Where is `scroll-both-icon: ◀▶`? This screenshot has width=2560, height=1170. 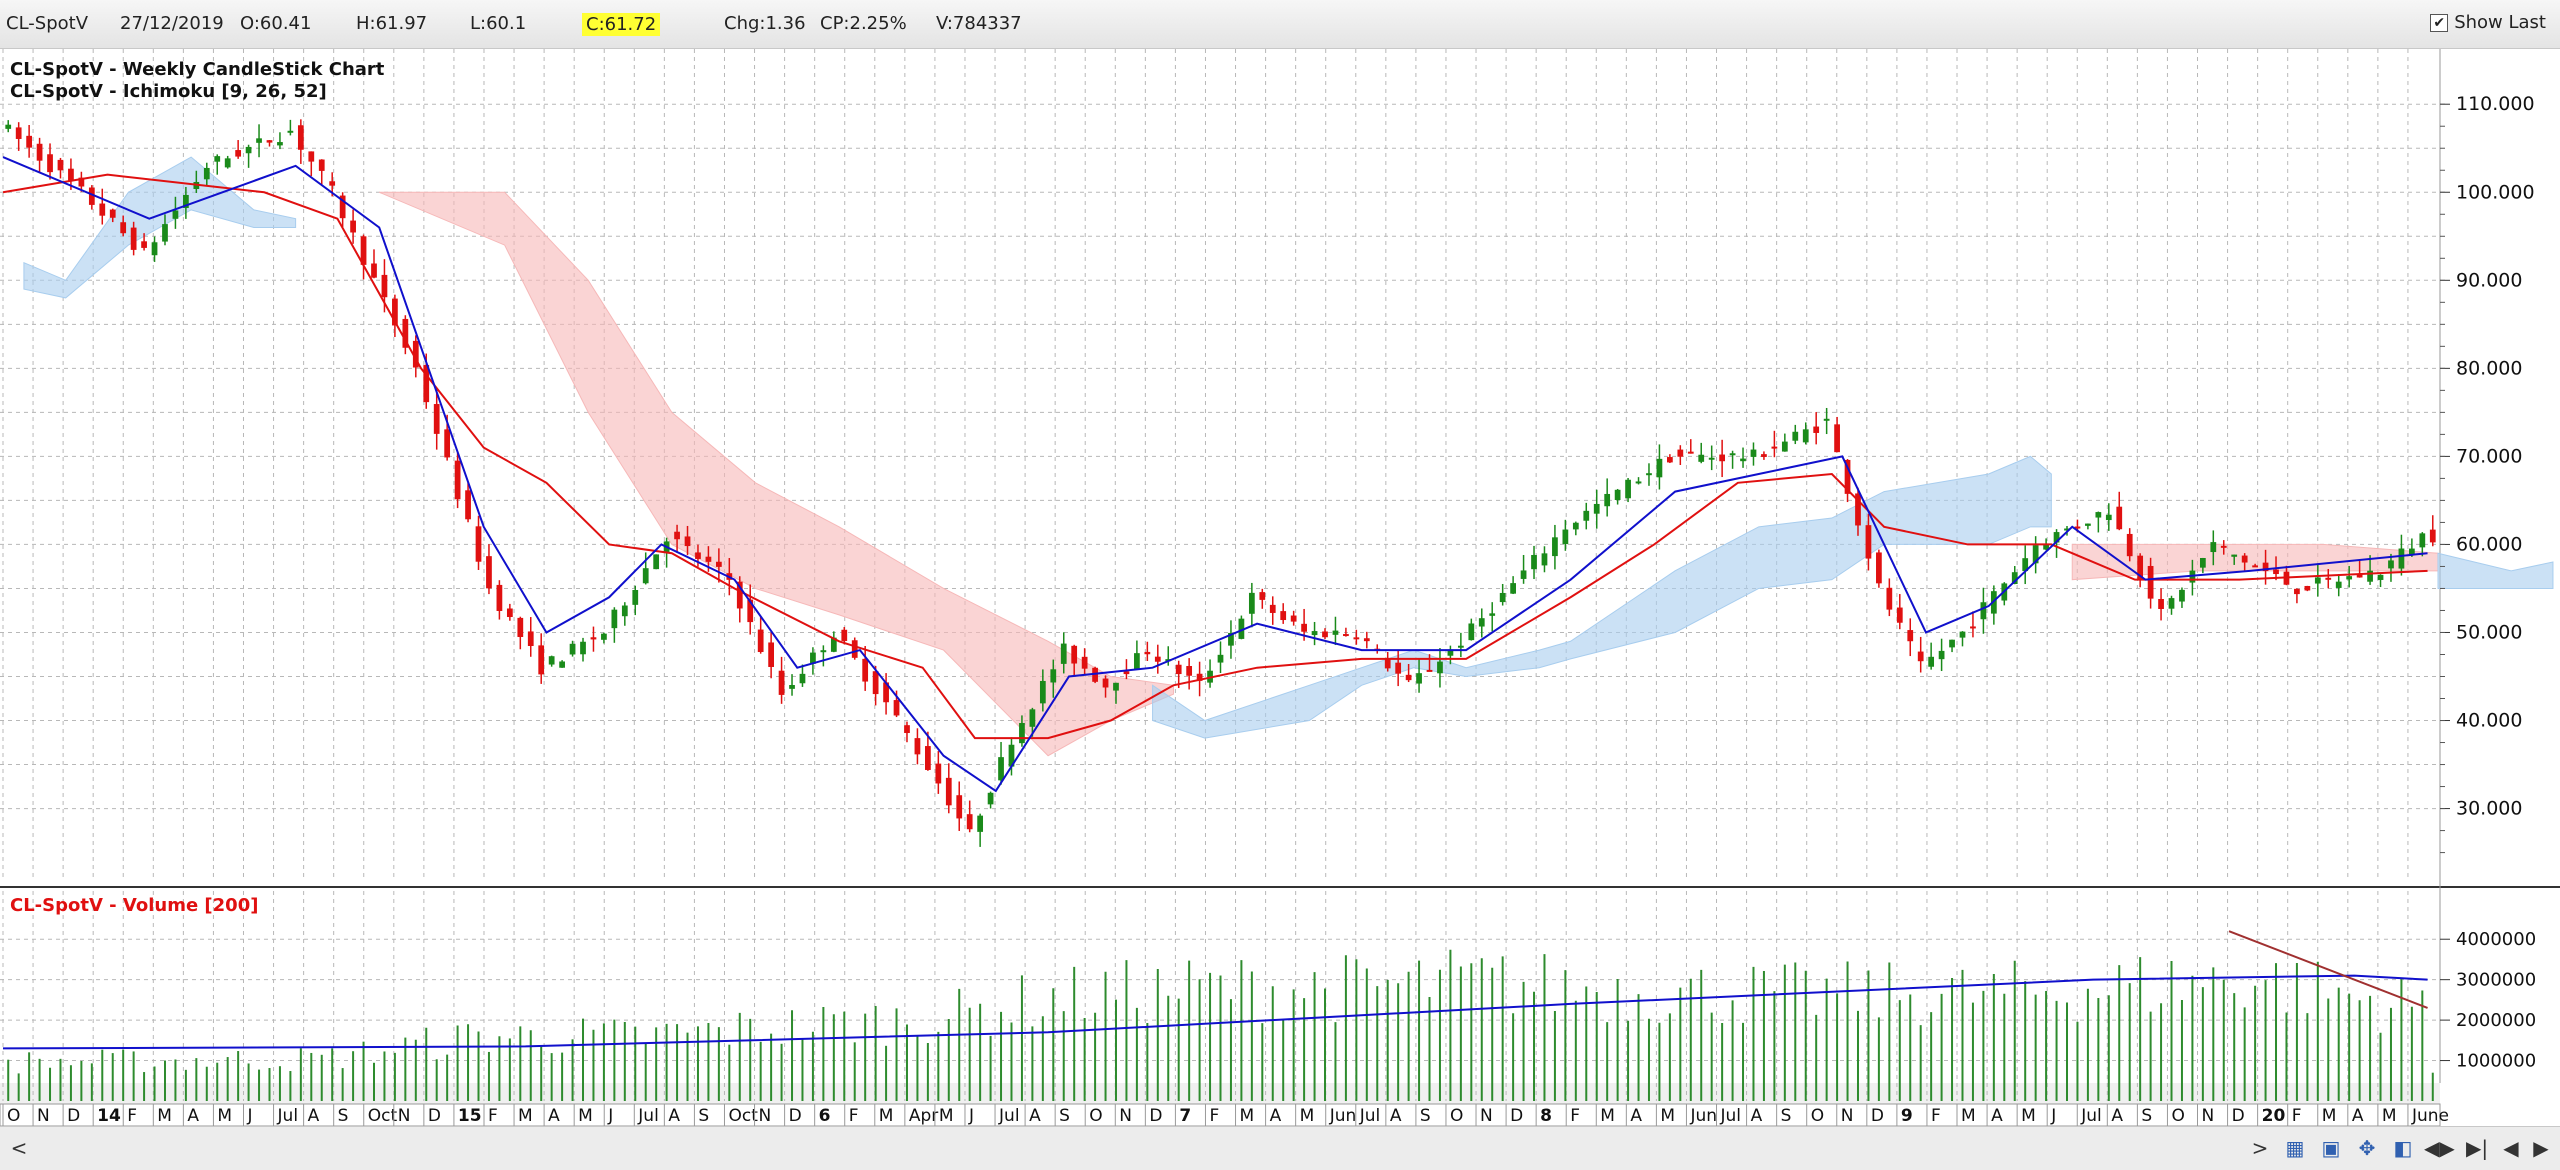 scroll-both-icon: ◀▶ is located at coordinates (2439, 1148).